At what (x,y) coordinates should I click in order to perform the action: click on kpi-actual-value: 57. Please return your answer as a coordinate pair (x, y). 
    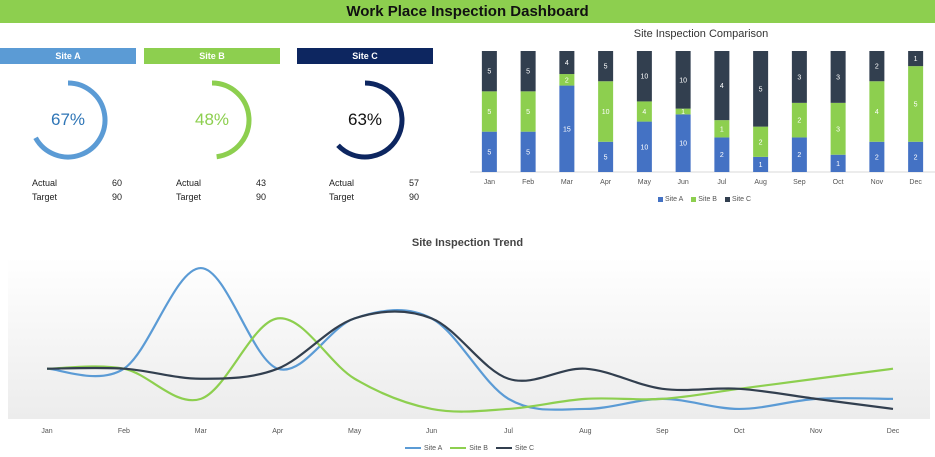
    Looking at the image, I should click on (413, 183).